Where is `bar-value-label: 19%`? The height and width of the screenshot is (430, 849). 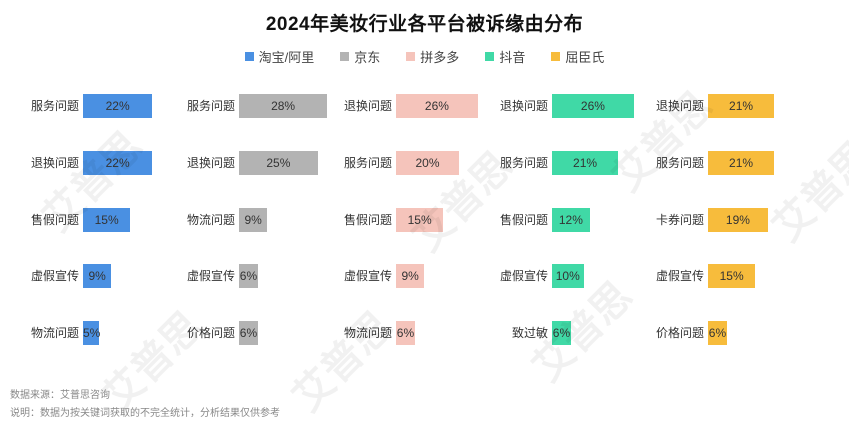
bar-value-label: 19% is located at coordinates (737, 220).